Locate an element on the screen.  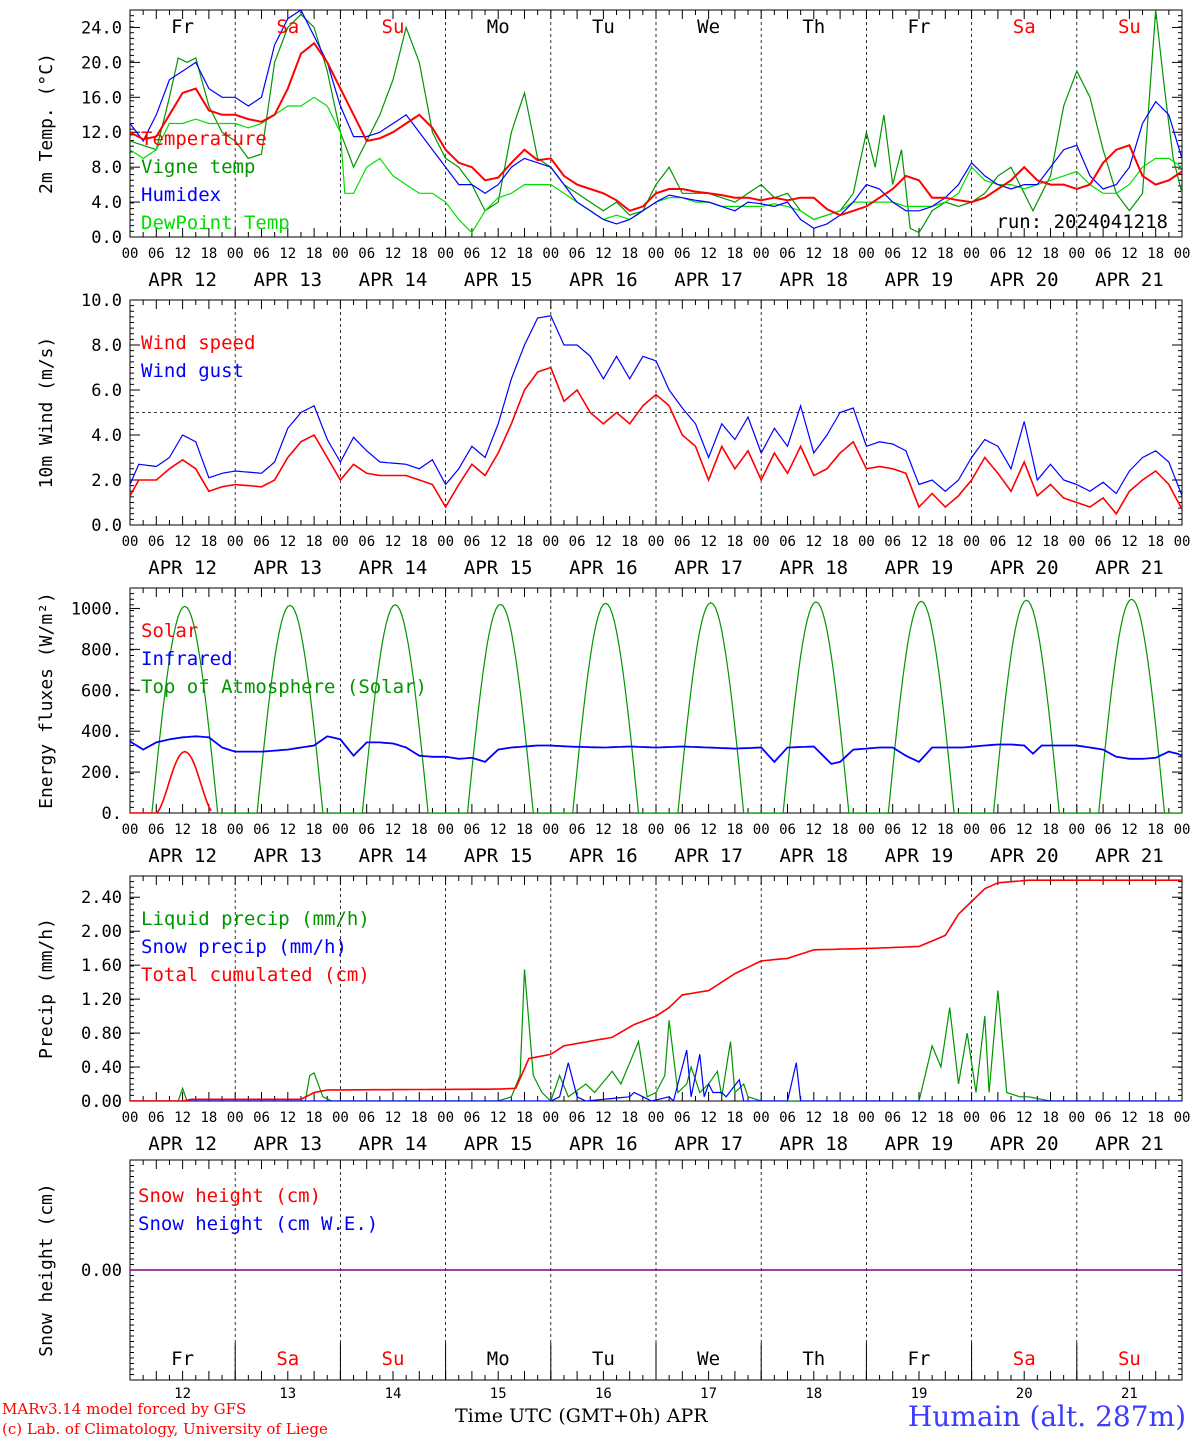
wind-gust-line is located at coordinates (656, 406).